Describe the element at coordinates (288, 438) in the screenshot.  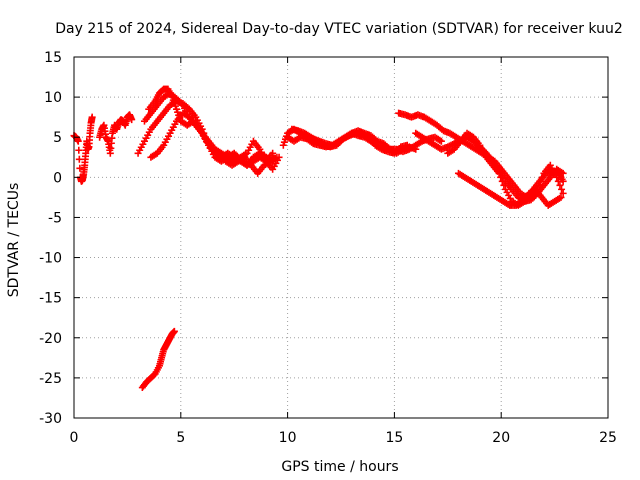
I see `x-tick-label: 10` at that location.